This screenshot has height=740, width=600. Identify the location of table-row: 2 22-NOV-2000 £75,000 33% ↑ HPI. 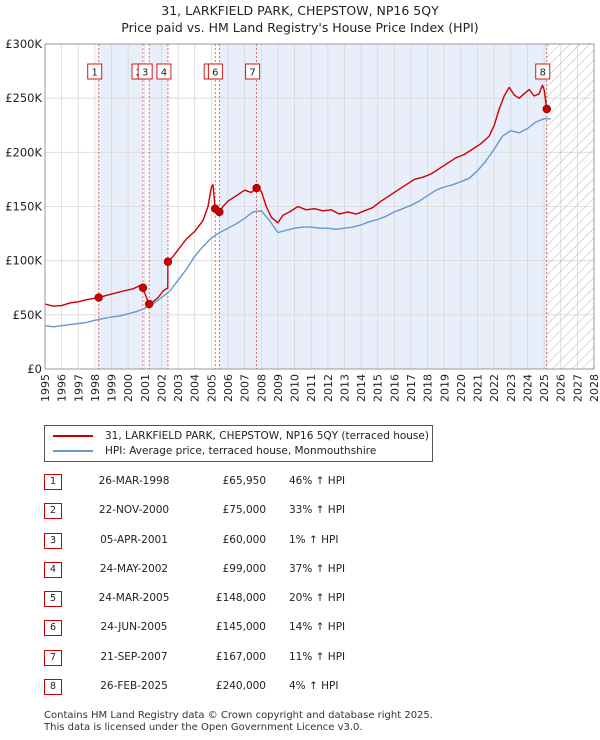
(234, 515).